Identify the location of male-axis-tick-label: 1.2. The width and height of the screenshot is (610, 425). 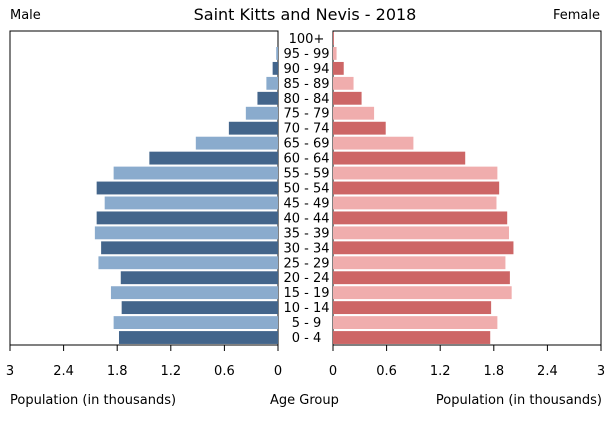
(170, 371).